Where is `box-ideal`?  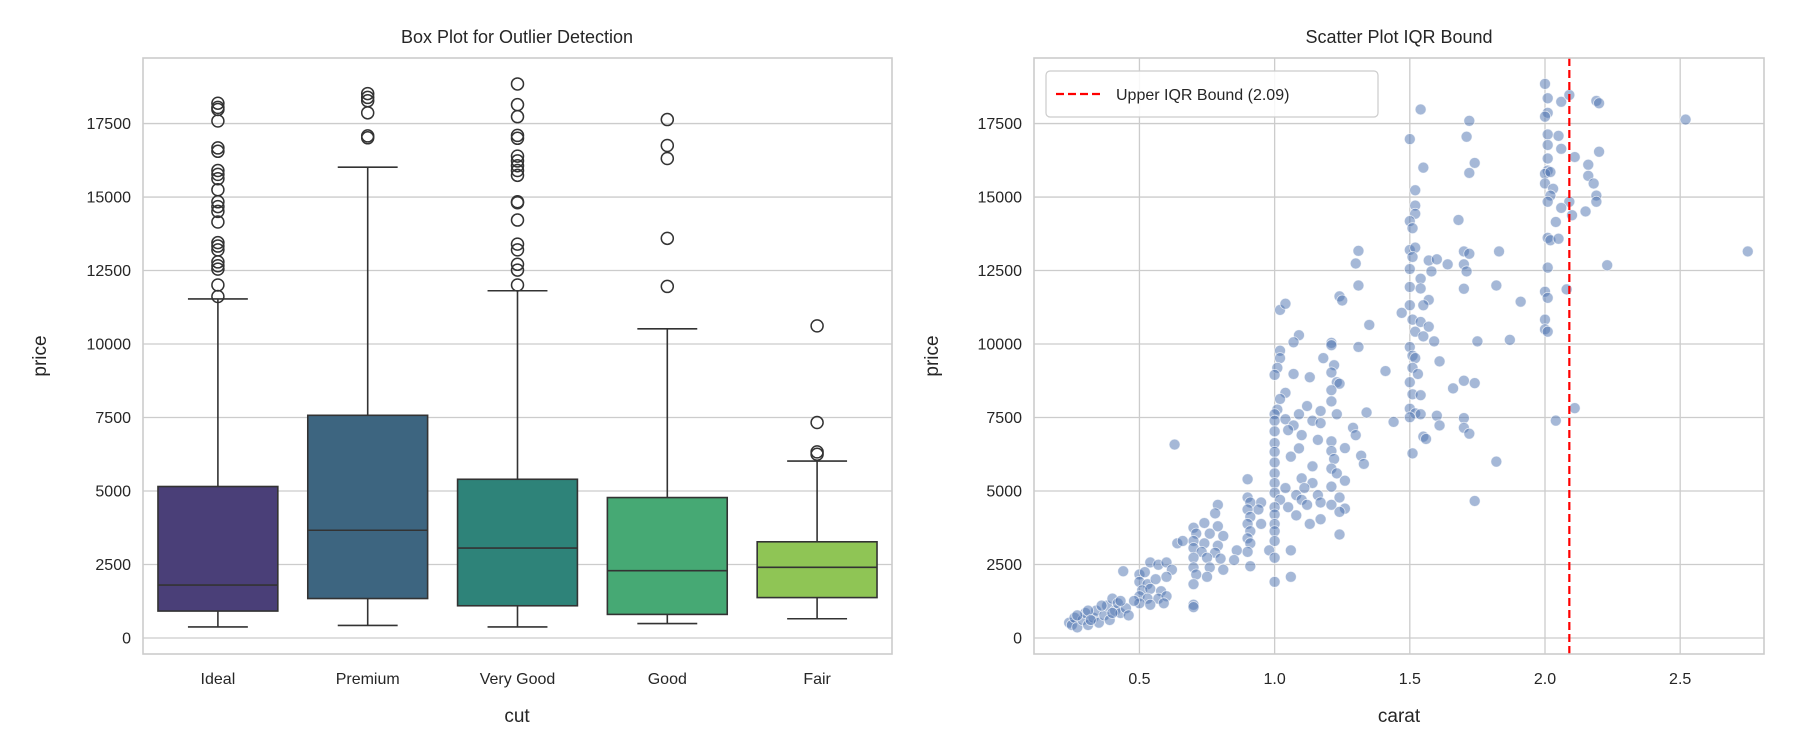 box-ideal is located at coordinates (218, 362).